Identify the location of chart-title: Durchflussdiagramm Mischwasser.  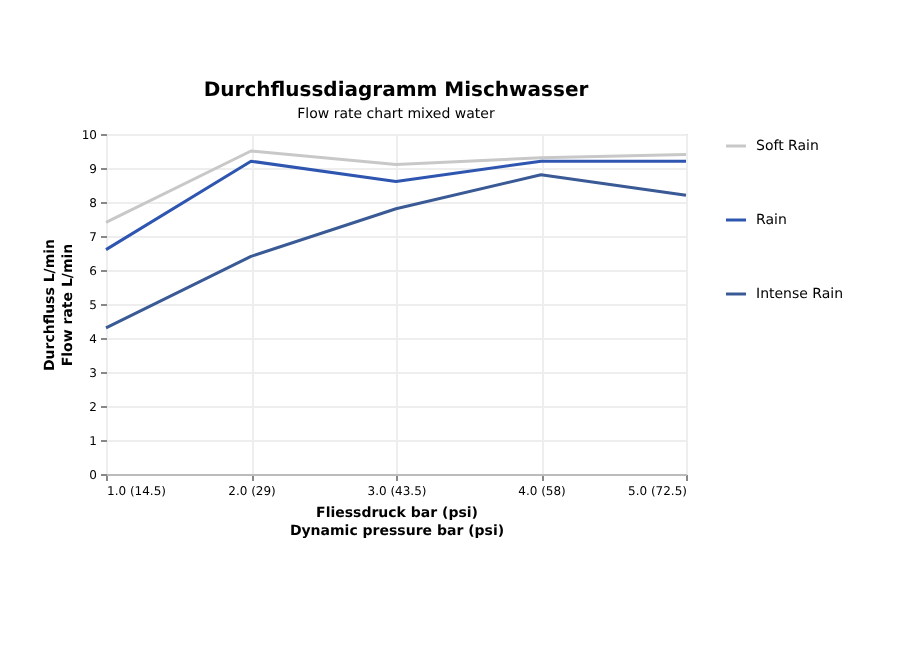
(396, 91).